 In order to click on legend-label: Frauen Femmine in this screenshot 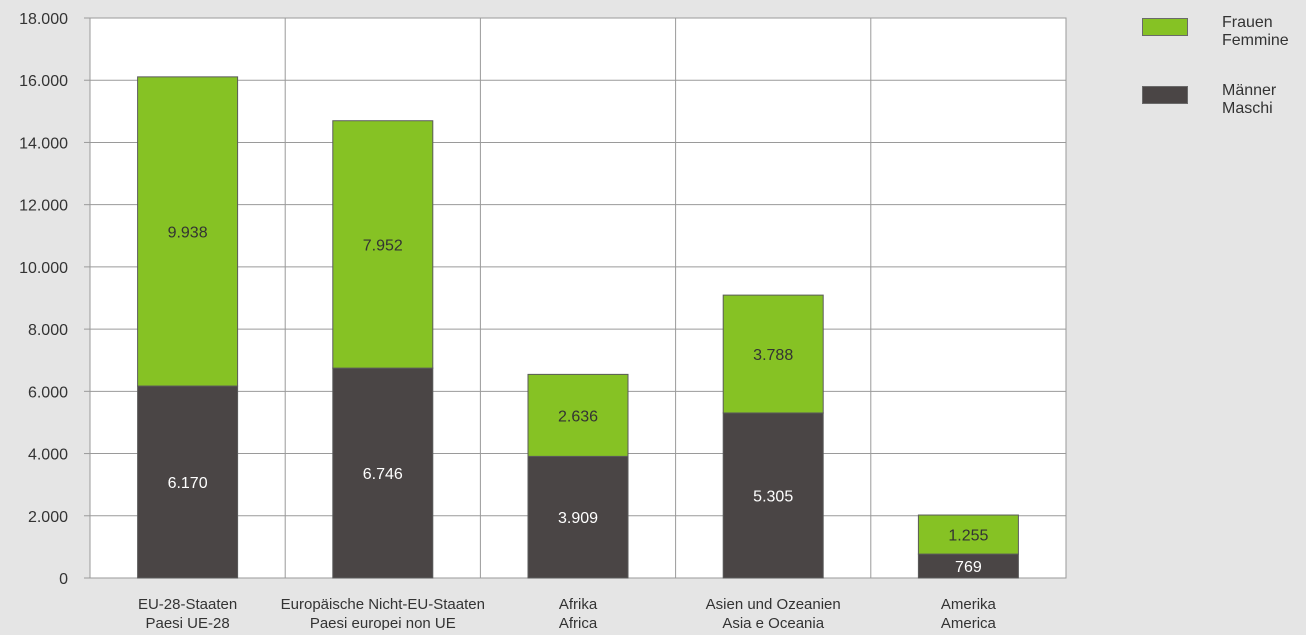, I will do `click(1255, 32)`.